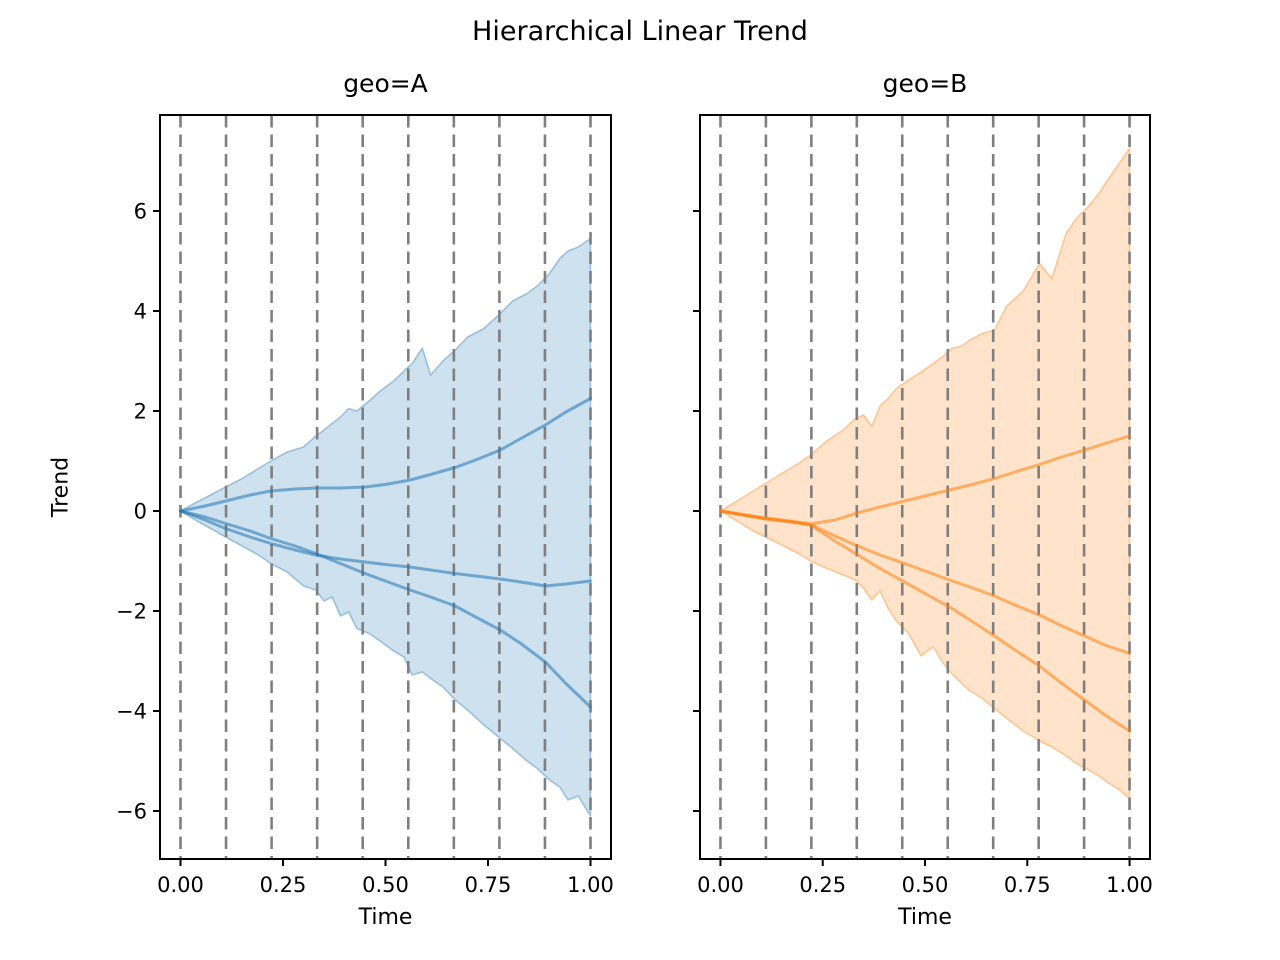 The image size is (1280, 960). I want to click on subplot-b-title: geo=B, so click(925, 83).